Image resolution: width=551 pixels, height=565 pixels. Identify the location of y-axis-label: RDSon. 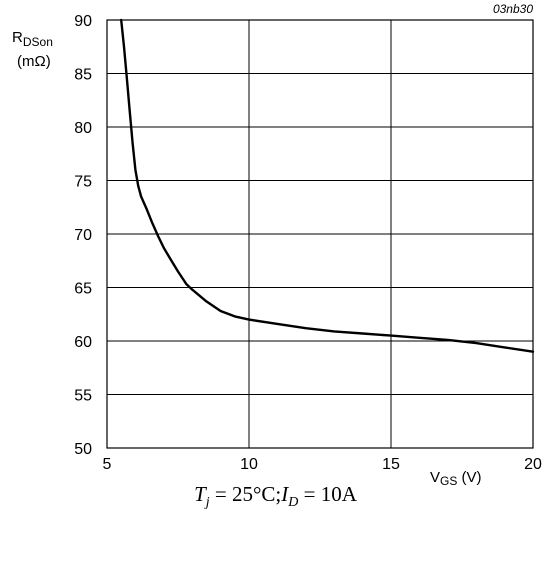
(32, 39).